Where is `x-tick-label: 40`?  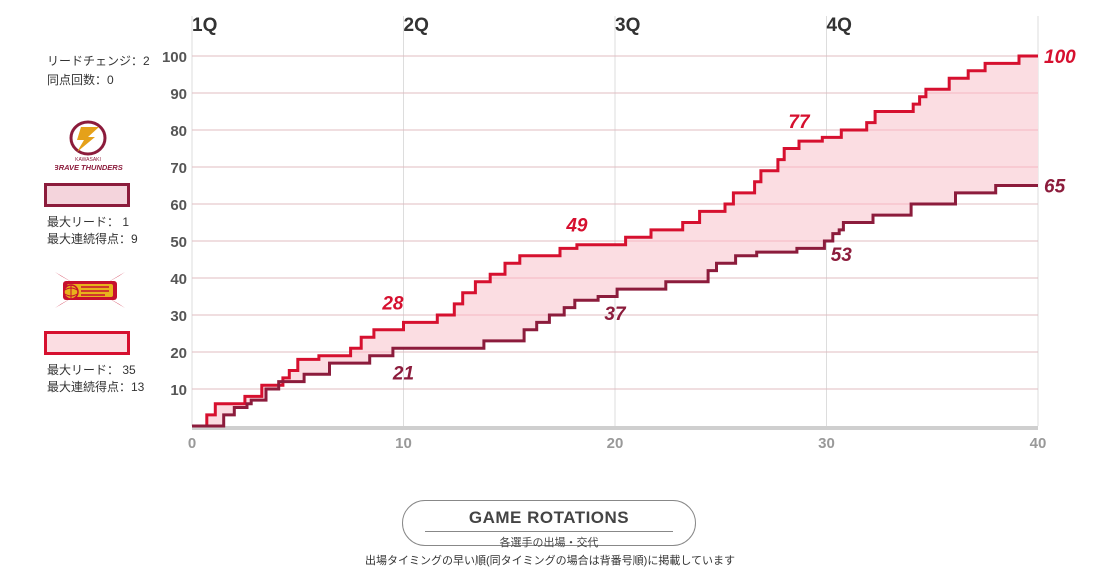 x-tick-label: 40 is located at coordinates (1038, 443).